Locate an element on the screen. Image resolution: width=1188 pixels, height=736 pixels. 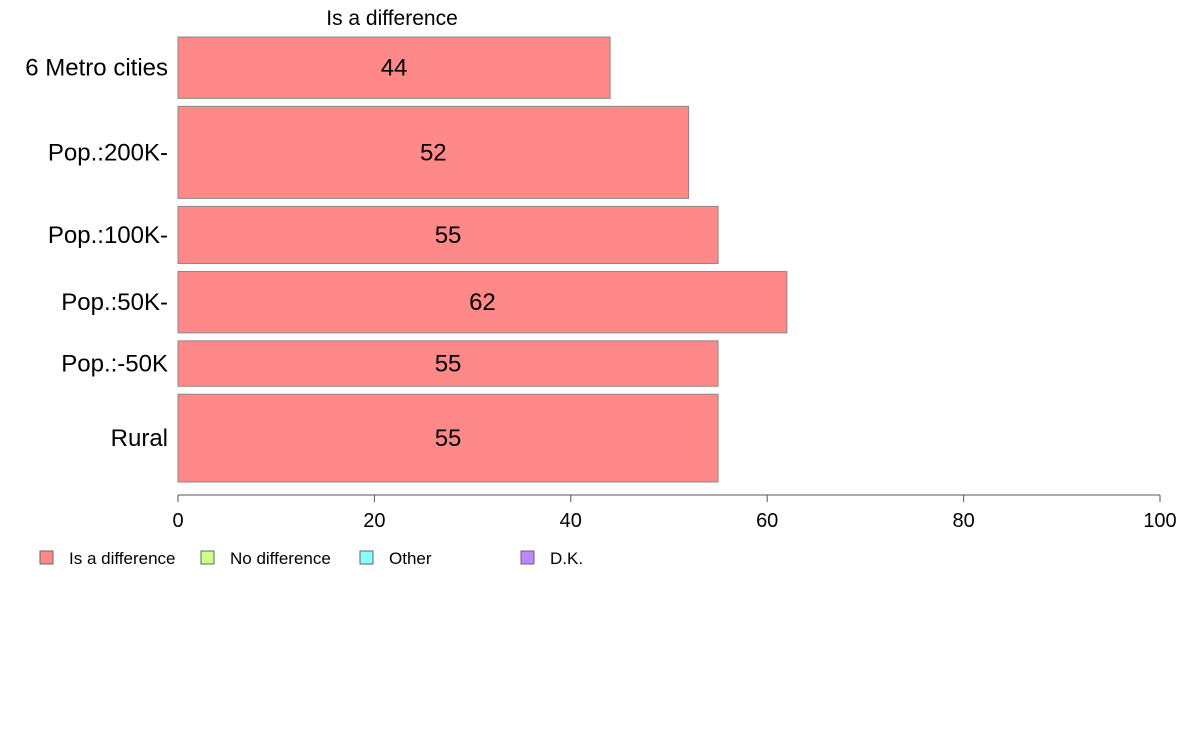
x-axis: 0 20 40 60 80 100 is located at coordinates (674, 513).